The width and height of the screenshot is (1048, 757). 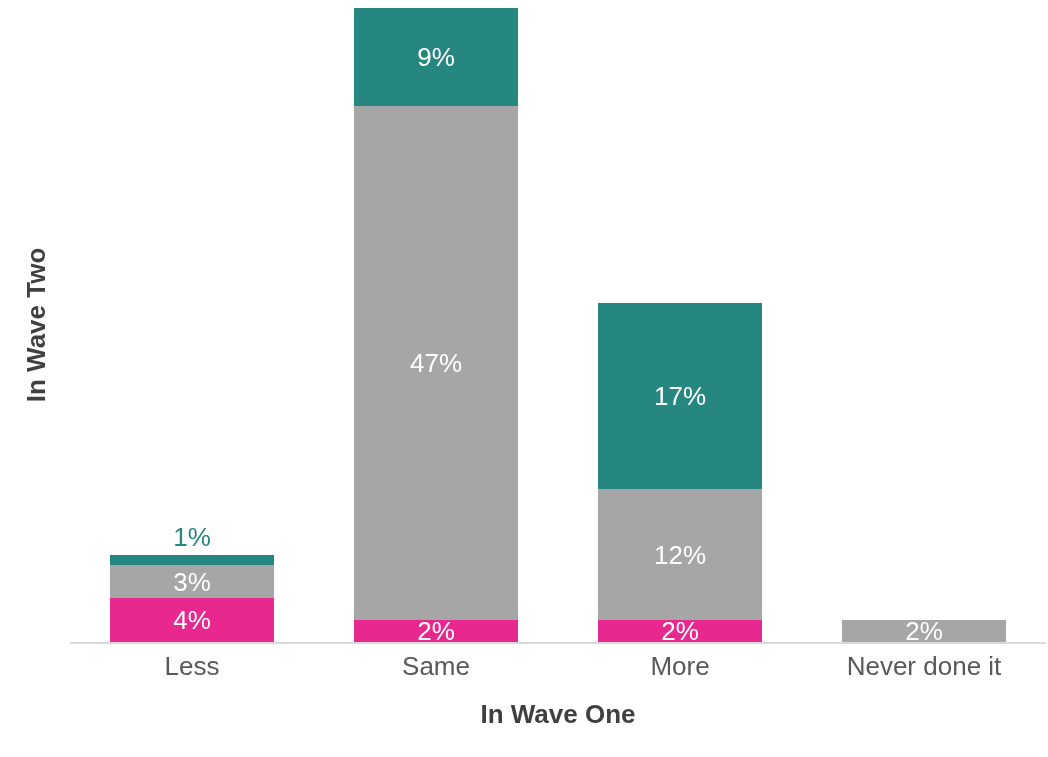 What do you see at coordinates (36, 325) in the screenshot?
I see `y-axis-title: In Wave Two` at bounding box center [36, 325].